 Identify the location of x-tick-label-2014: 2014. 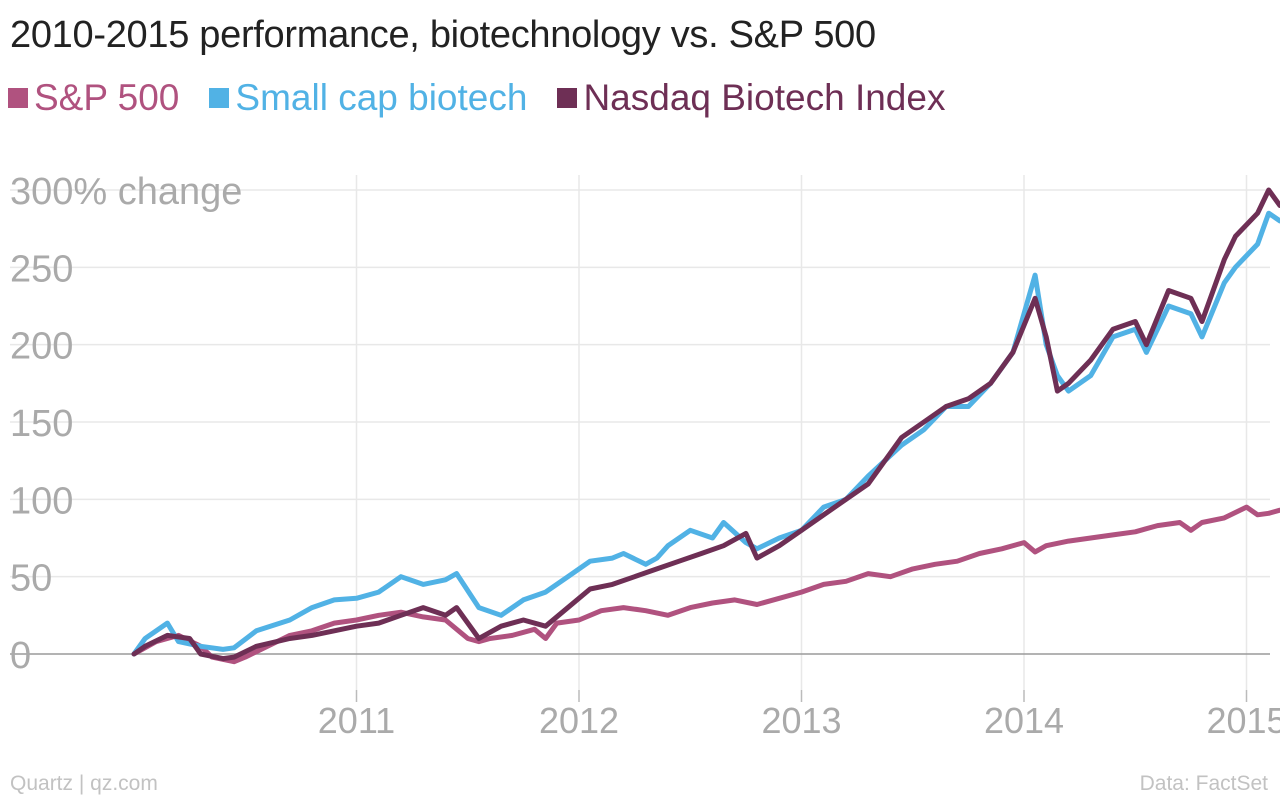
(1024, 720).